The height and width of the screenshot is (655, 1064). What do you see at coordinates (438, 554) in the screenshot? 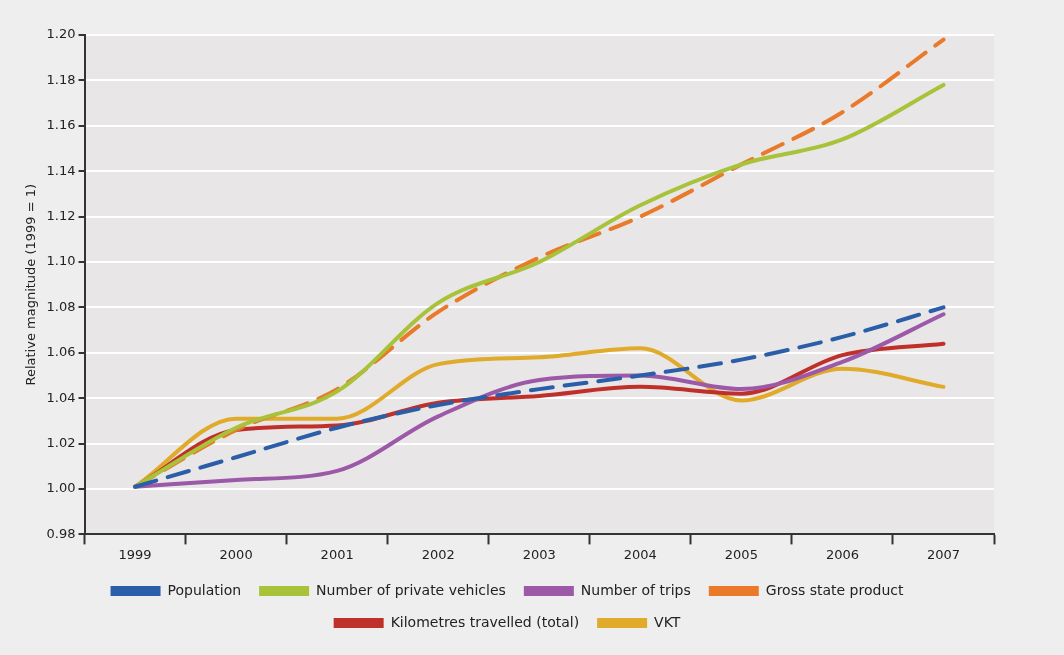
I see `x-tick-label: 2002` at bounding box center [438, 554].